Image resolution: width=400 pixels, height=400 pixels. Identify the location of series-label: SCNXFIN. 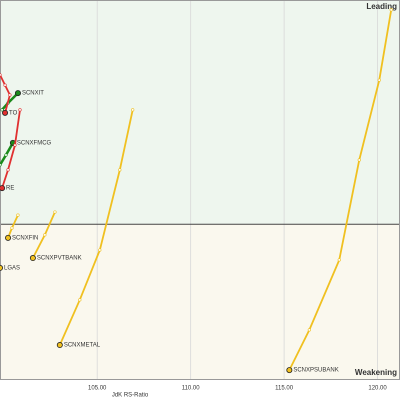
(25, 238).